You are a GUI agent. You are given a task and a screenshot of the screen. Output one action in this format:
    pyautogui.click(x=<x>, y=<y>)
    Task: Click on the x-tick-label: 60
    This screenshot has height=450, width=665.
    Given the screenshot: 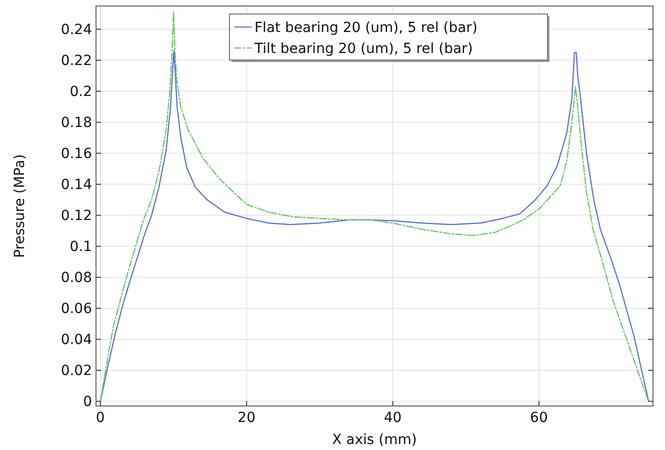 What is the action you would take?
    pyautogui.click(x=539, y=418)
    